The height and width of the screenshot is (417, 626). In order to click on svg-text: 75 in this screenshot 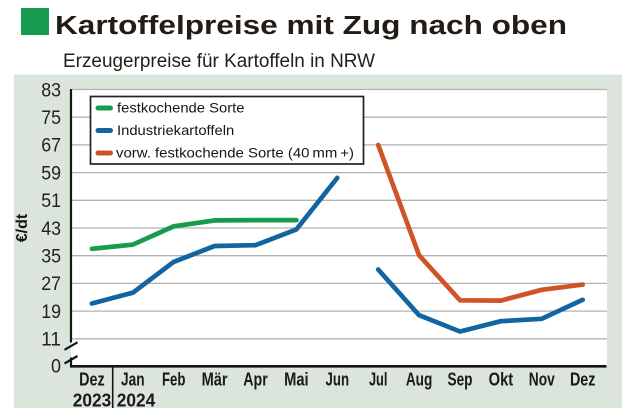, I will do `click(51, 118)`.